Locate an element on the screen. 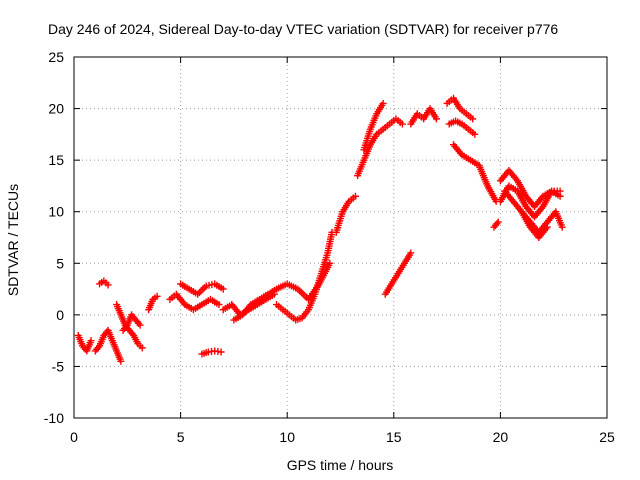  series-arc-n is located at coordinates (345, 214).